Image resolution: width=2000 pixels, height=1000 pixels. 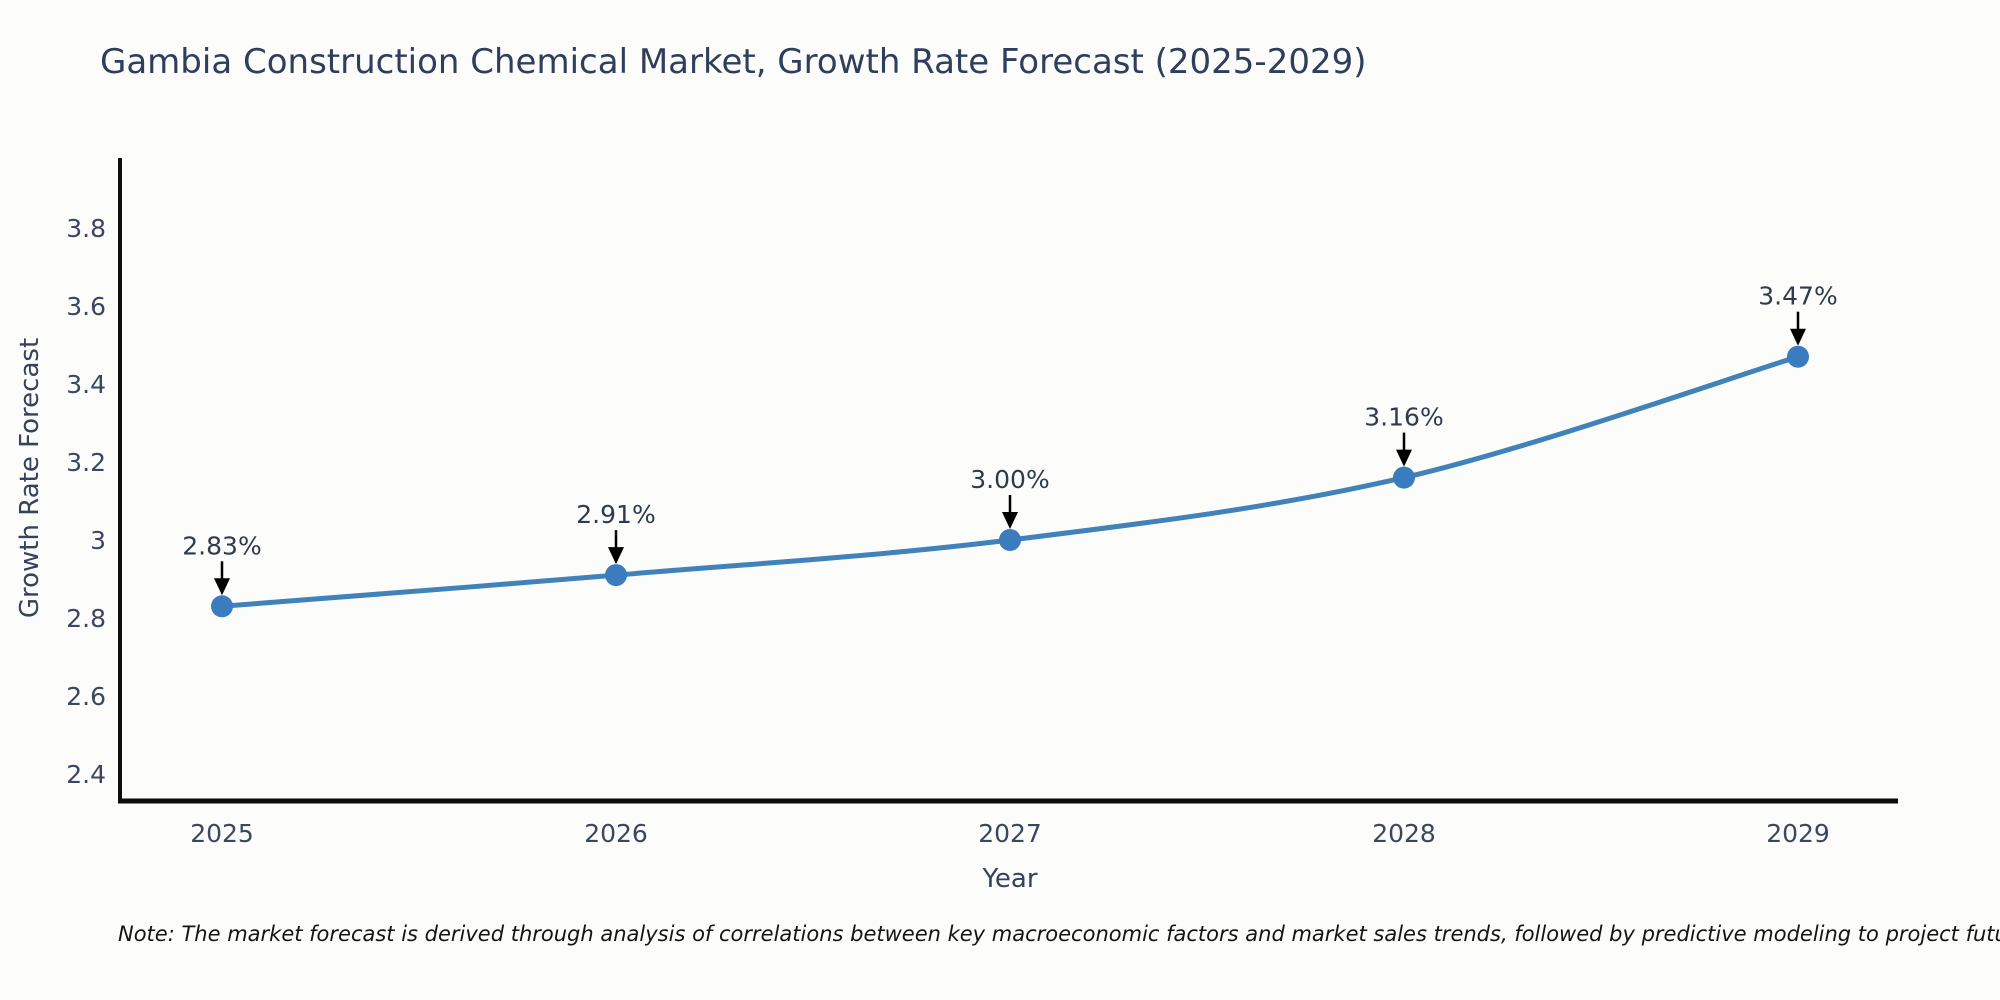 What do you see at coordinates (615, 514) in the screenshot?
I see `annotation-label: 2.91%` at bounding box center [615, 514].